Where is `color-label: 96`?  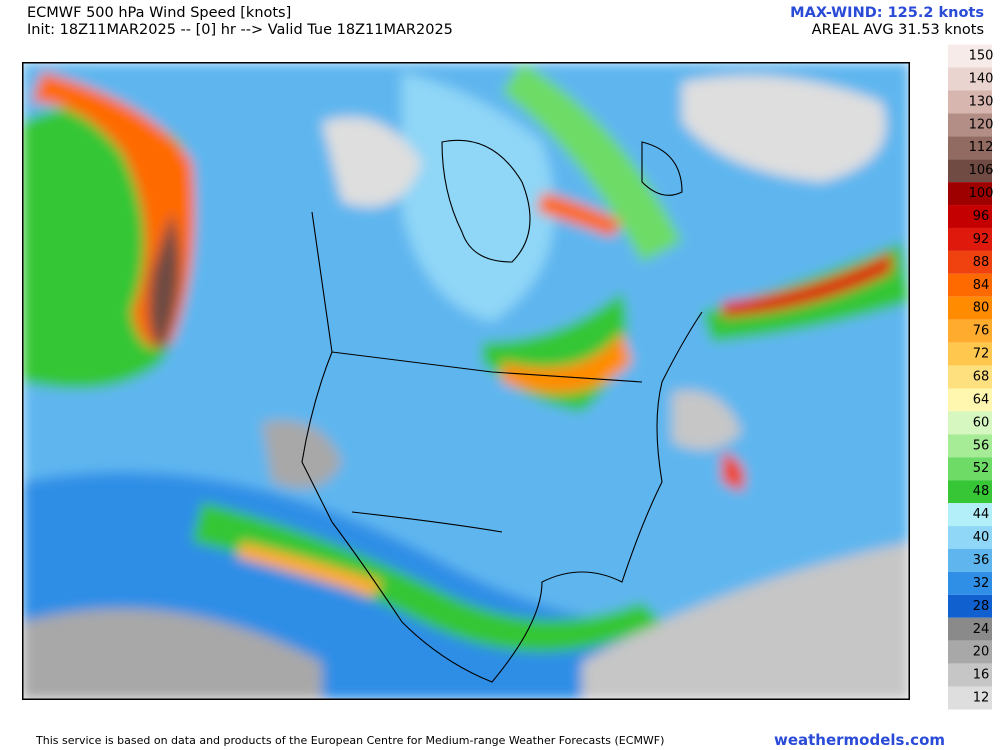
color-label: 96 is located at coordinates (981, 216).